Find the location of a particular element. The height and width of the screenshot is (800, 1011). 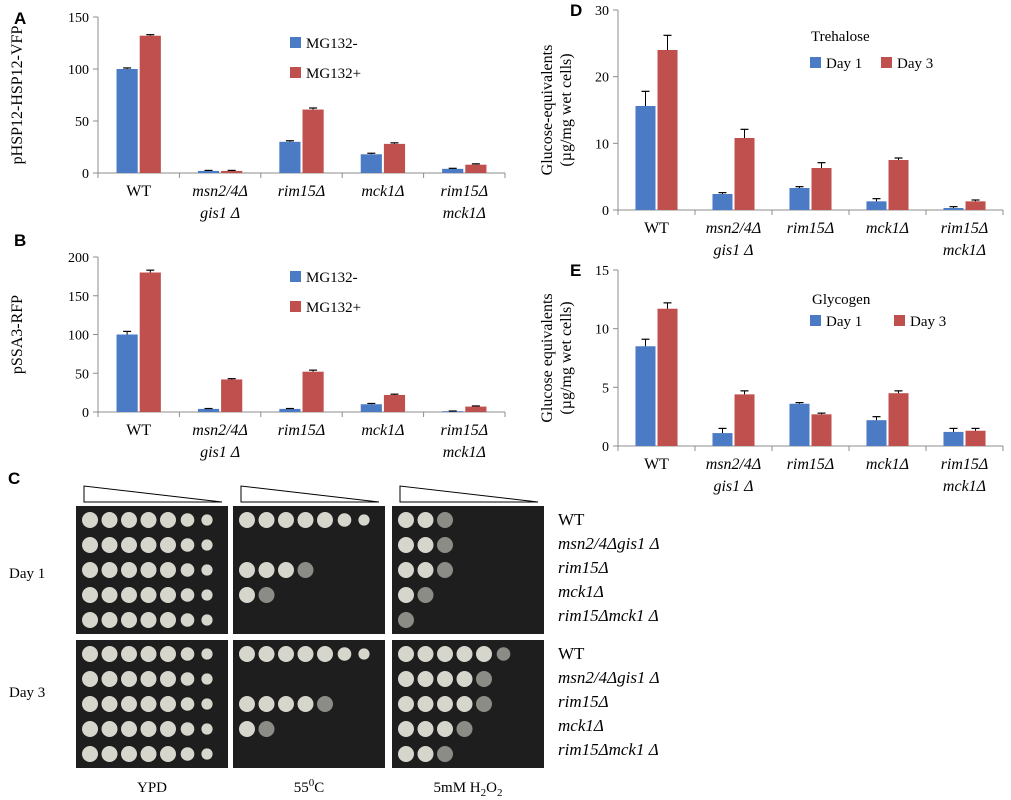

y-axis-label-text: Glucose-equivalents is located at coordinates (547, 110).